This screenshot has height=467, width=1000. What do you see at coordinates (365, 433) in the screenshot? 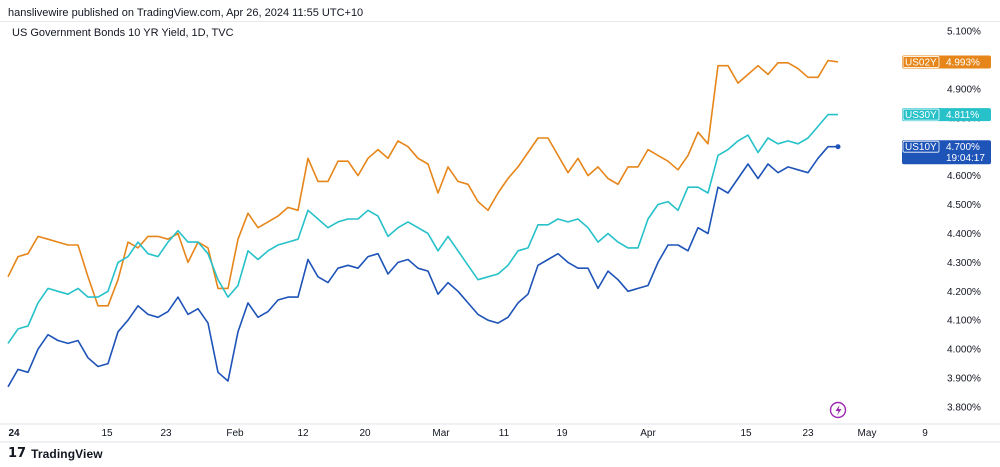
I see `x-tick-label: 20` at bounding box center [365, 433].